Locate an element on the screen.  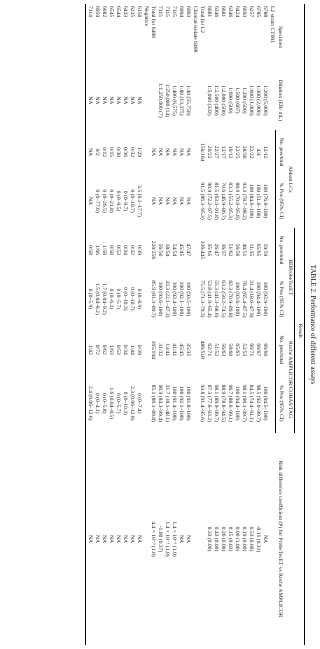
table-cell: 41/41 is located at coordinates (174, 350).